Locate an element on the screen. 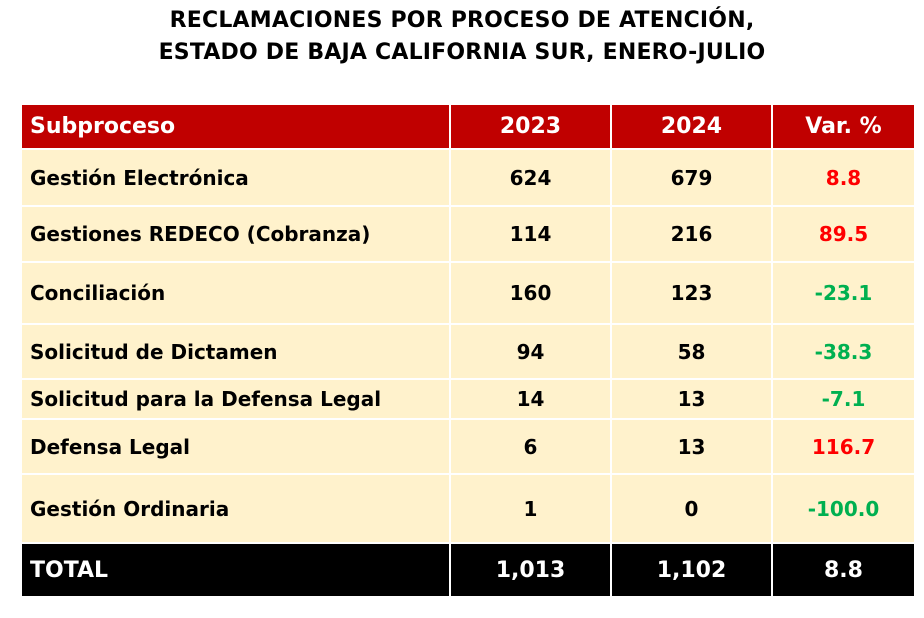 This screenshot has width=924, height=618. variation-cell: -23.1 is located at coordinates (843, 293).